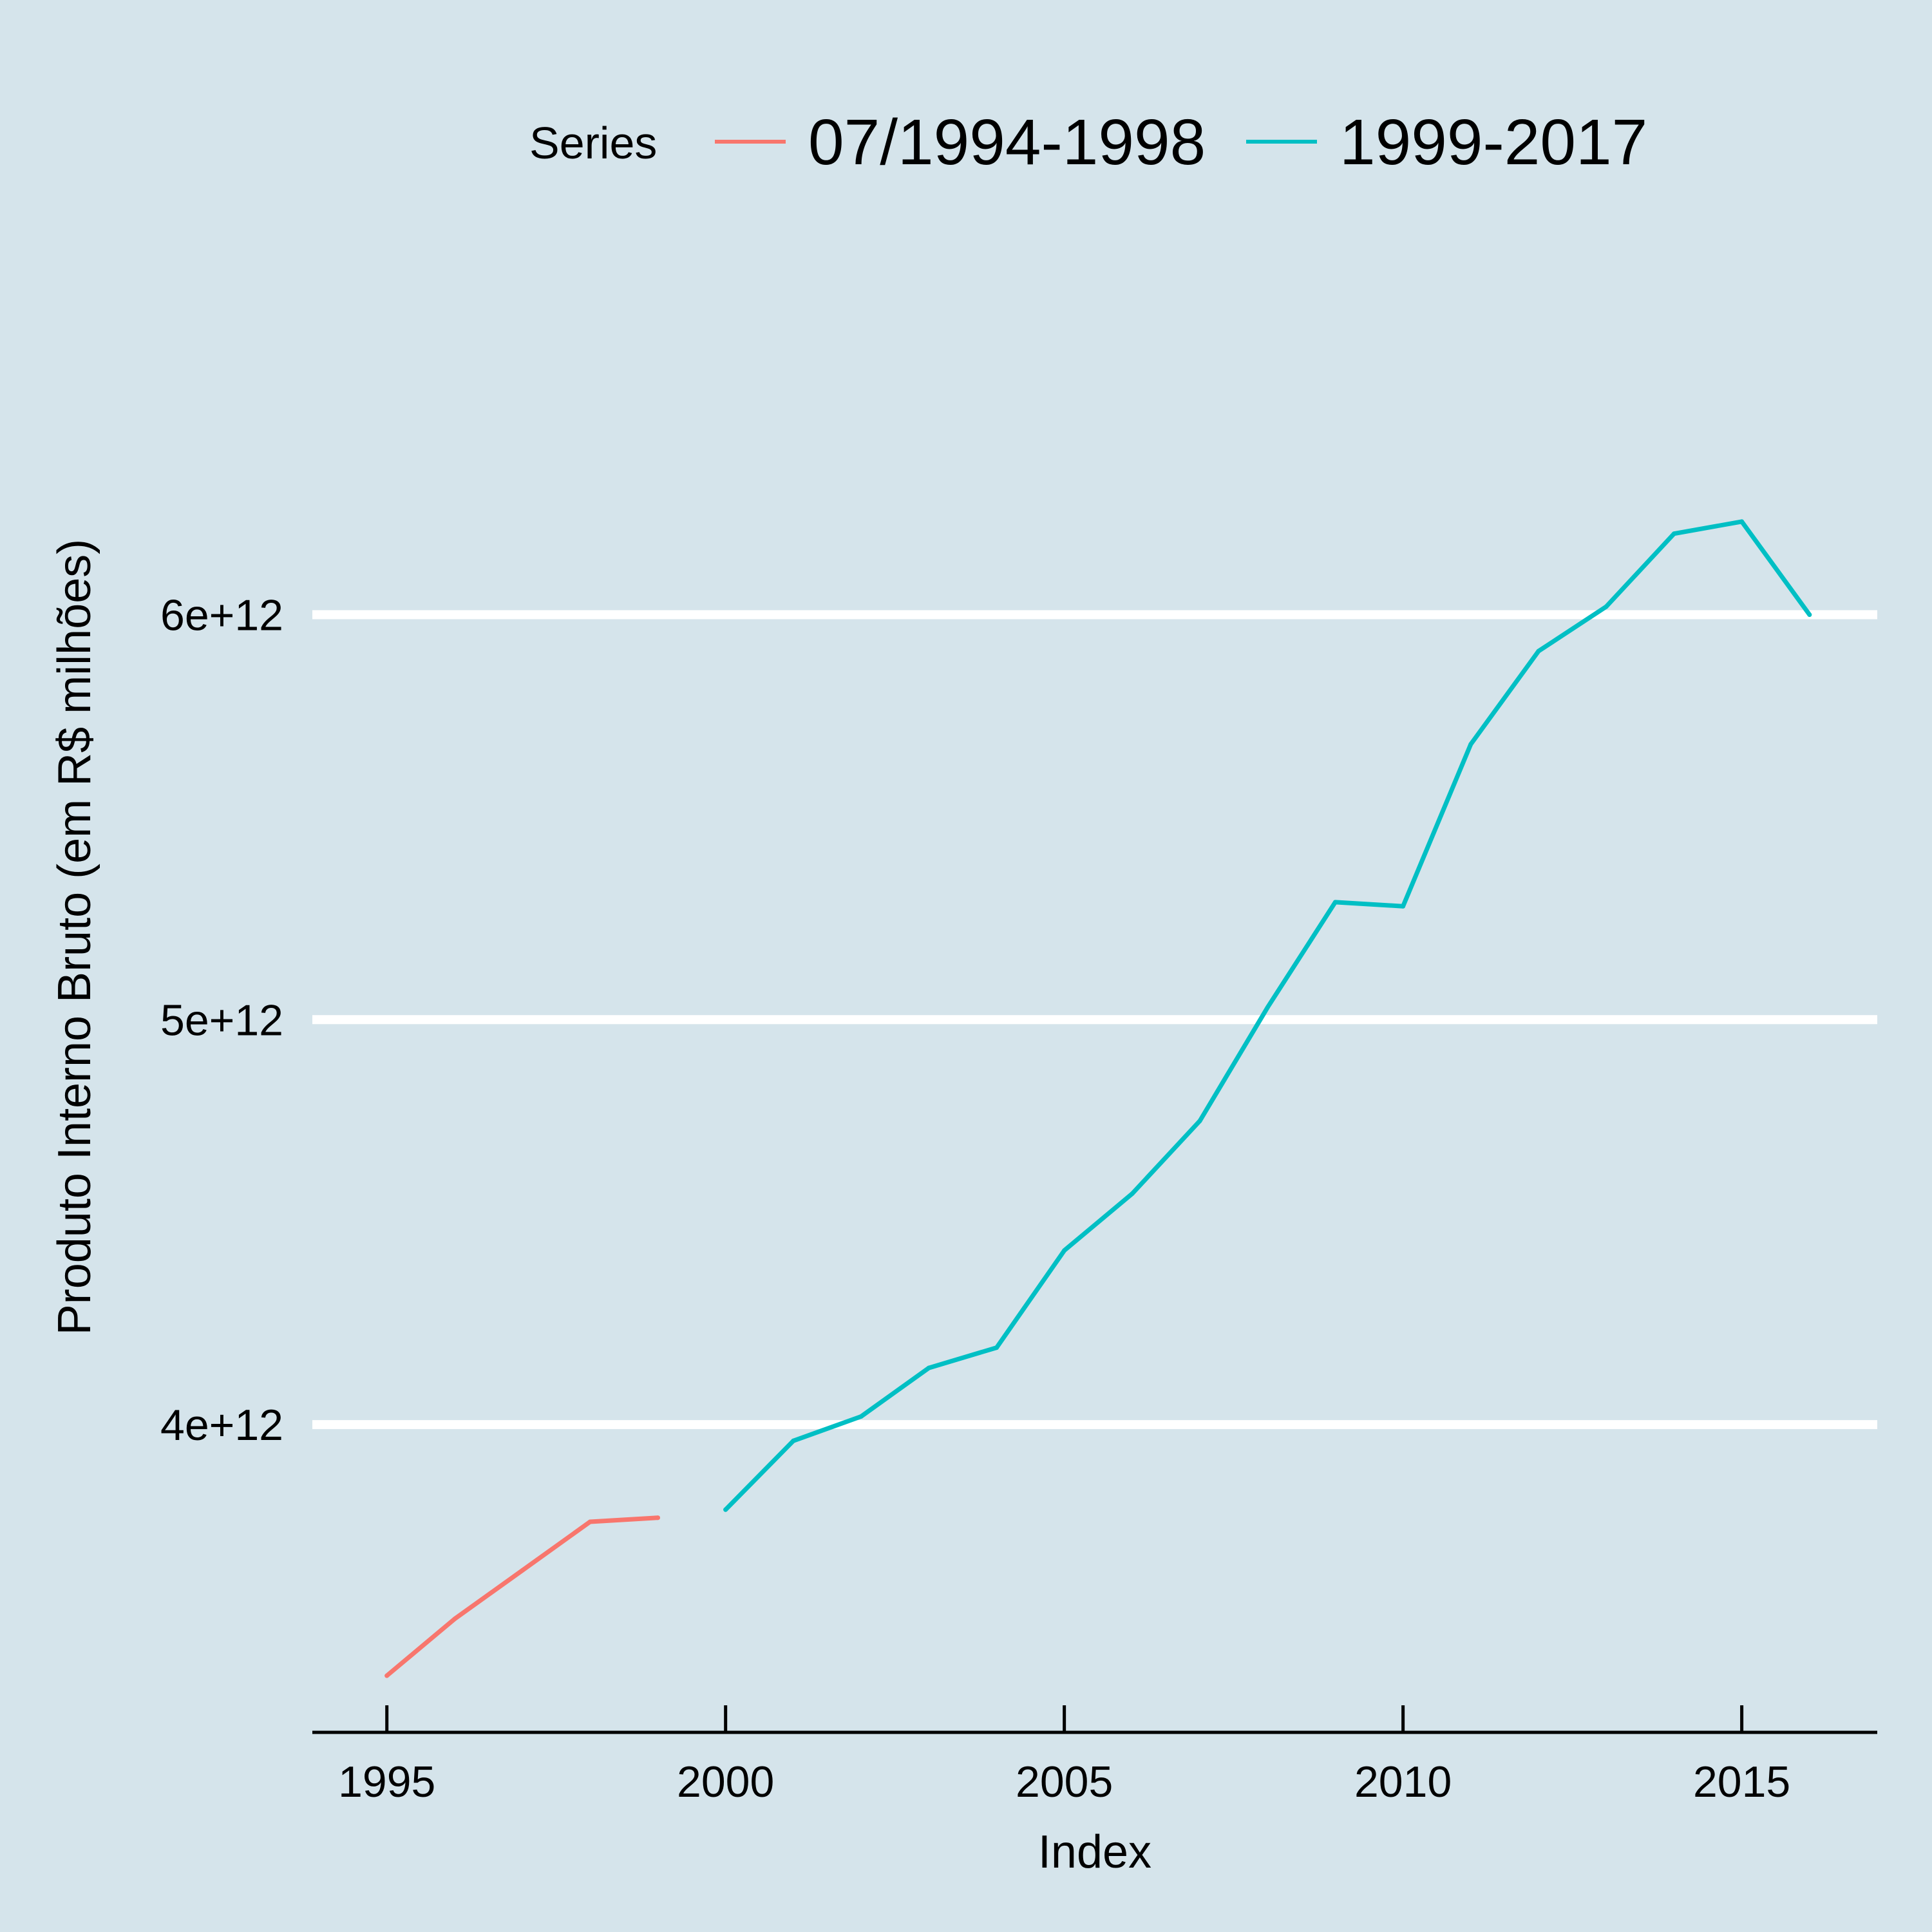 The image size is (1932, 1932). I want to click on legend-title: Series, so click(593, 143).